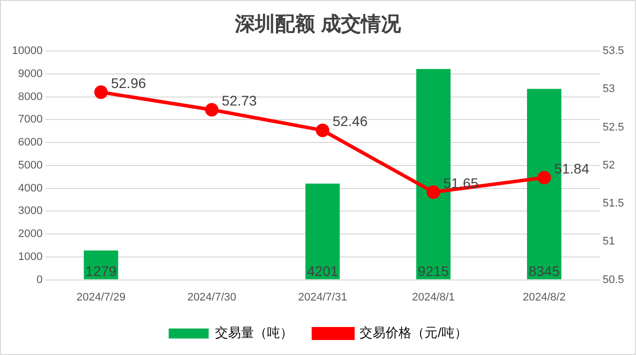 The height and width of the screenshot is (355, 636). Describe the element at coordinates (30, 96) in the screenshot. I see `y-tick-label: 8000` at that location.